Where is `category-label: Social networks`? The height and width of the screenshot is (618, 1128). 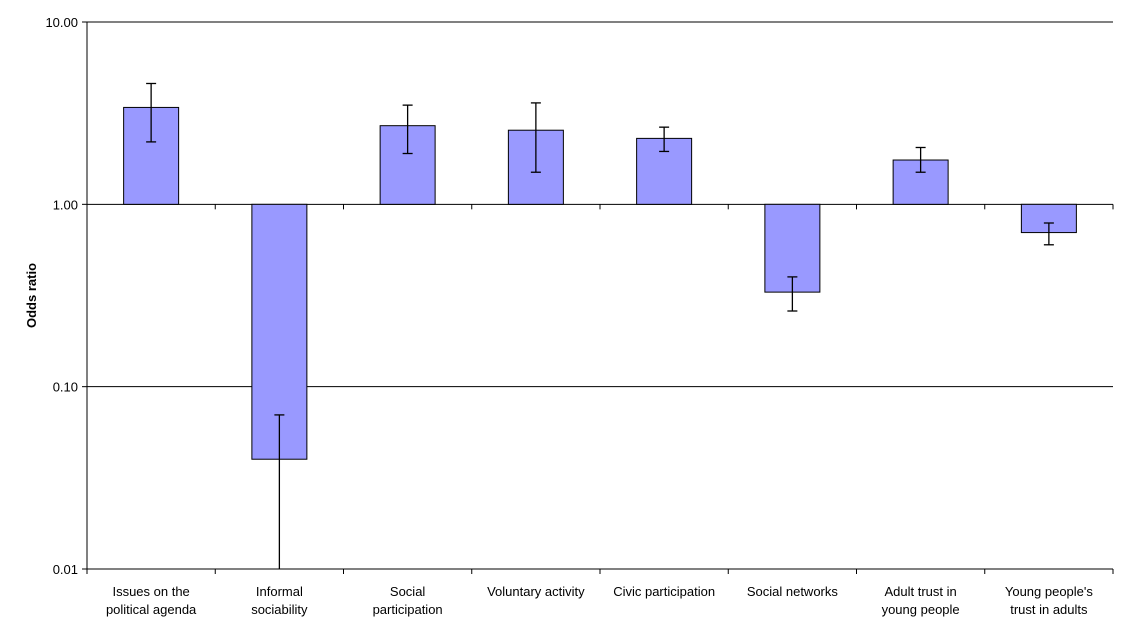 category-label: Social networks is located at coordinates (793, 591).